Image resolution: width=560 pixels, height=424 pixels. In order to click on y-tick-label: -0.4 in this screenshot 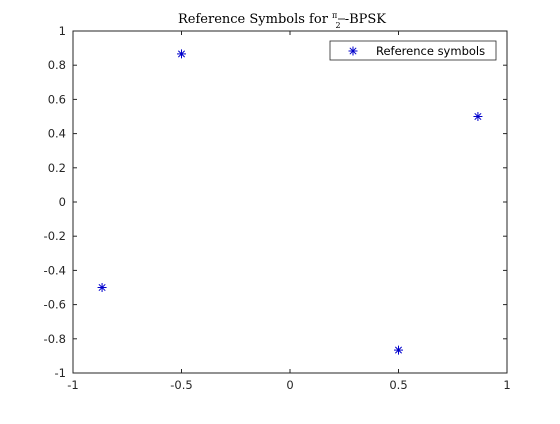, I will do `click(55, 270)`.